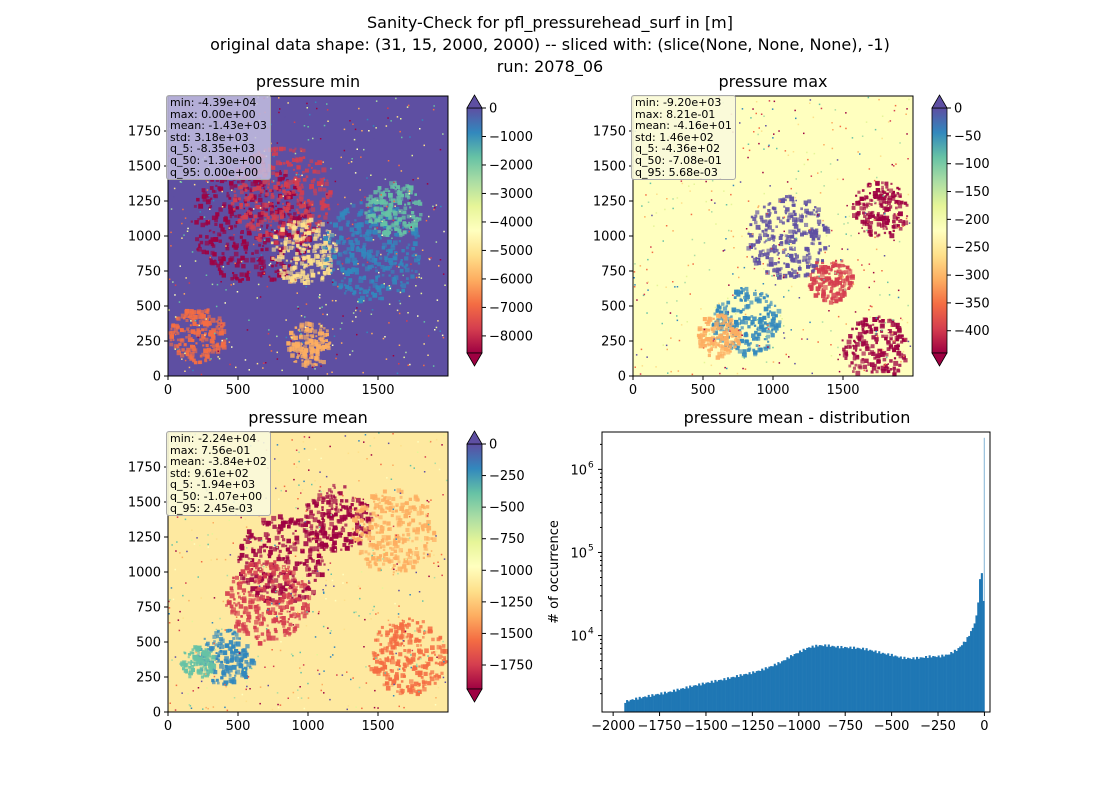 The width and height of the screenshot is (1100, 800). I want to click on colorbar-tick-label: −1000, so click(511, 137).